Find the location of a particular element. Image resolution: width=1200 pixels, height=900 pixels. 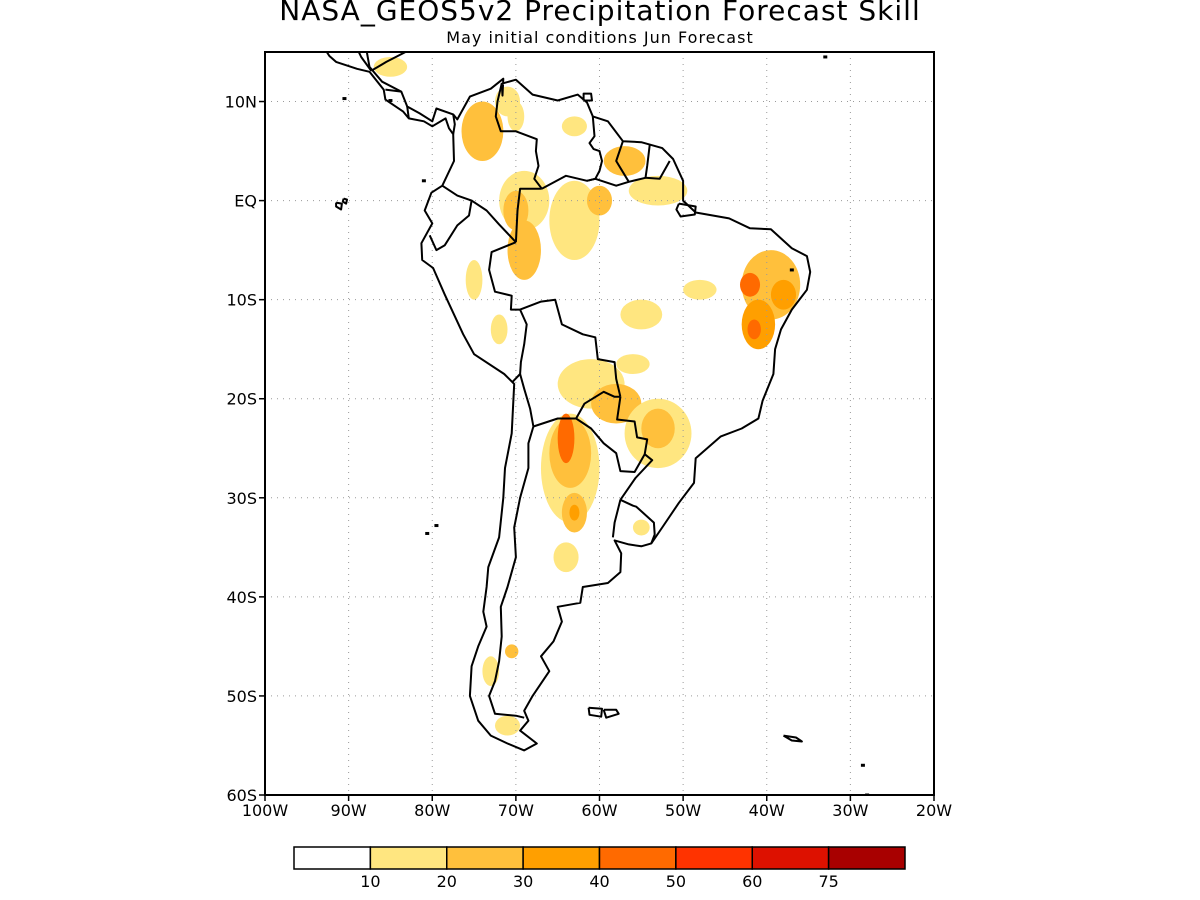

island-falklands-e is located at coordinates (611, 713).